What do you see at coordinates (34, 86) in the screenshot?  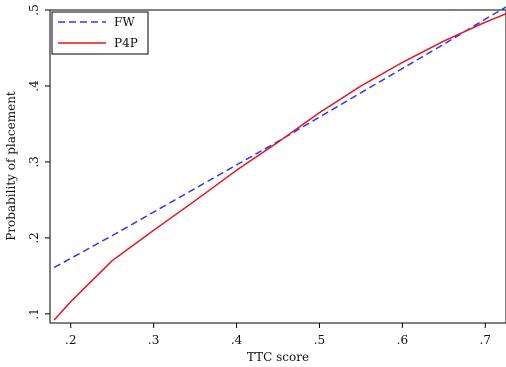 I see `y-tick-label: .4` at bounding box center [34, 86].